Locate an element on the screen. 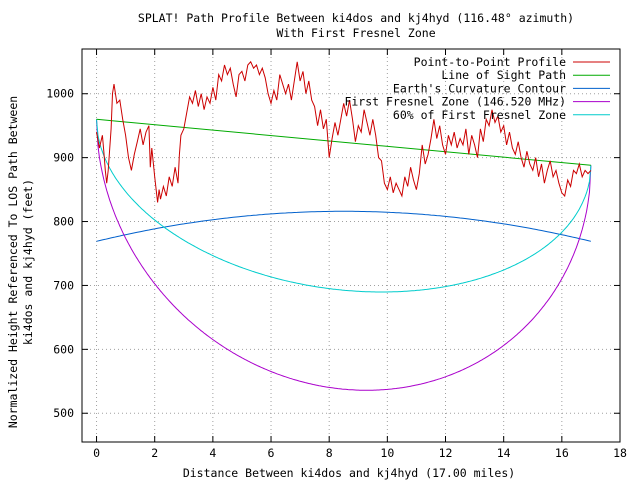 The image size is (640, 480). x-tick-label: 10 is located at coordinates (387, 453).